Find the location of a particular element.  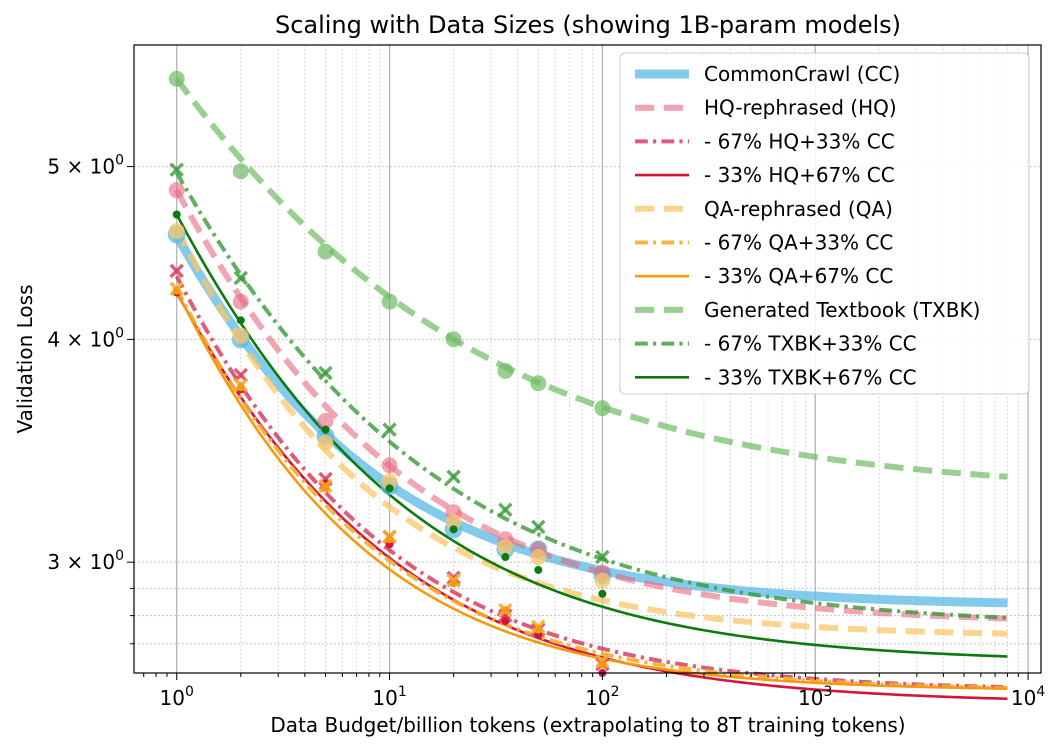

x-tick-label: 10⁴ is located at coordinates (1028, 697).